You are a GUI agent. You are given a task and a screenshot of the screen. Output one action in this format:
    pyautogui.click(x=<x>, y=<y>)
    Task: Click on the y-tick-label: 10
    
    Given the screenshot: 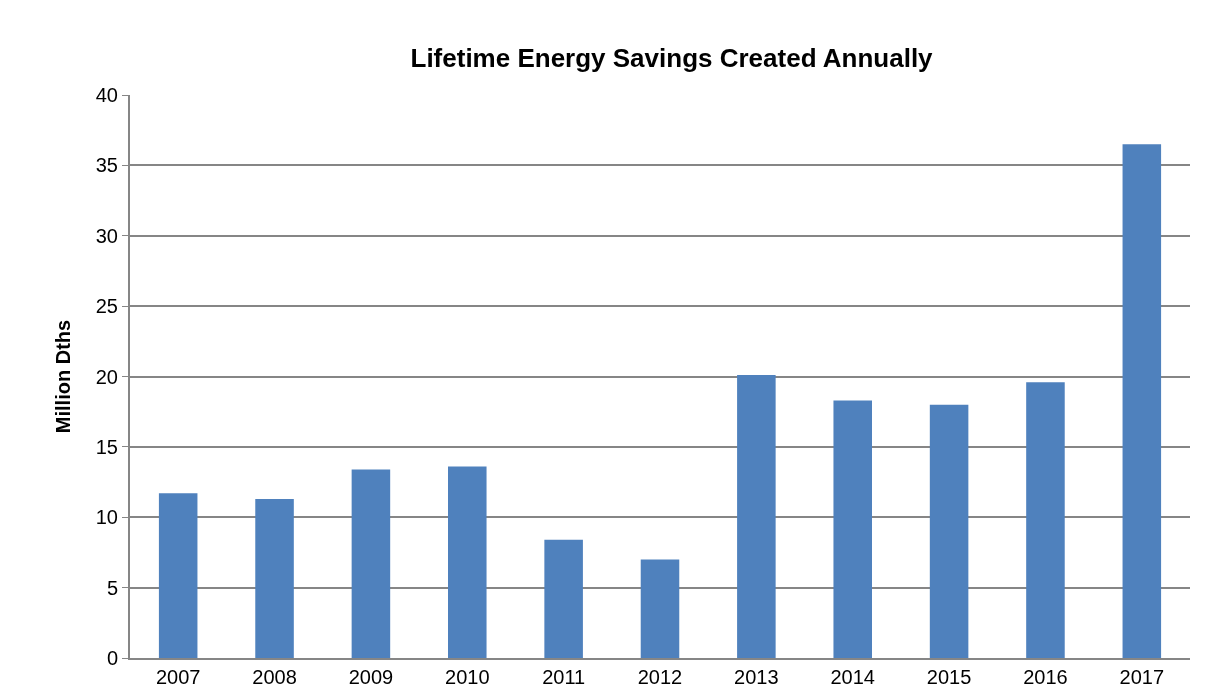 What is the action you would take?
    pyautogui.click(x=106, y=517)
    